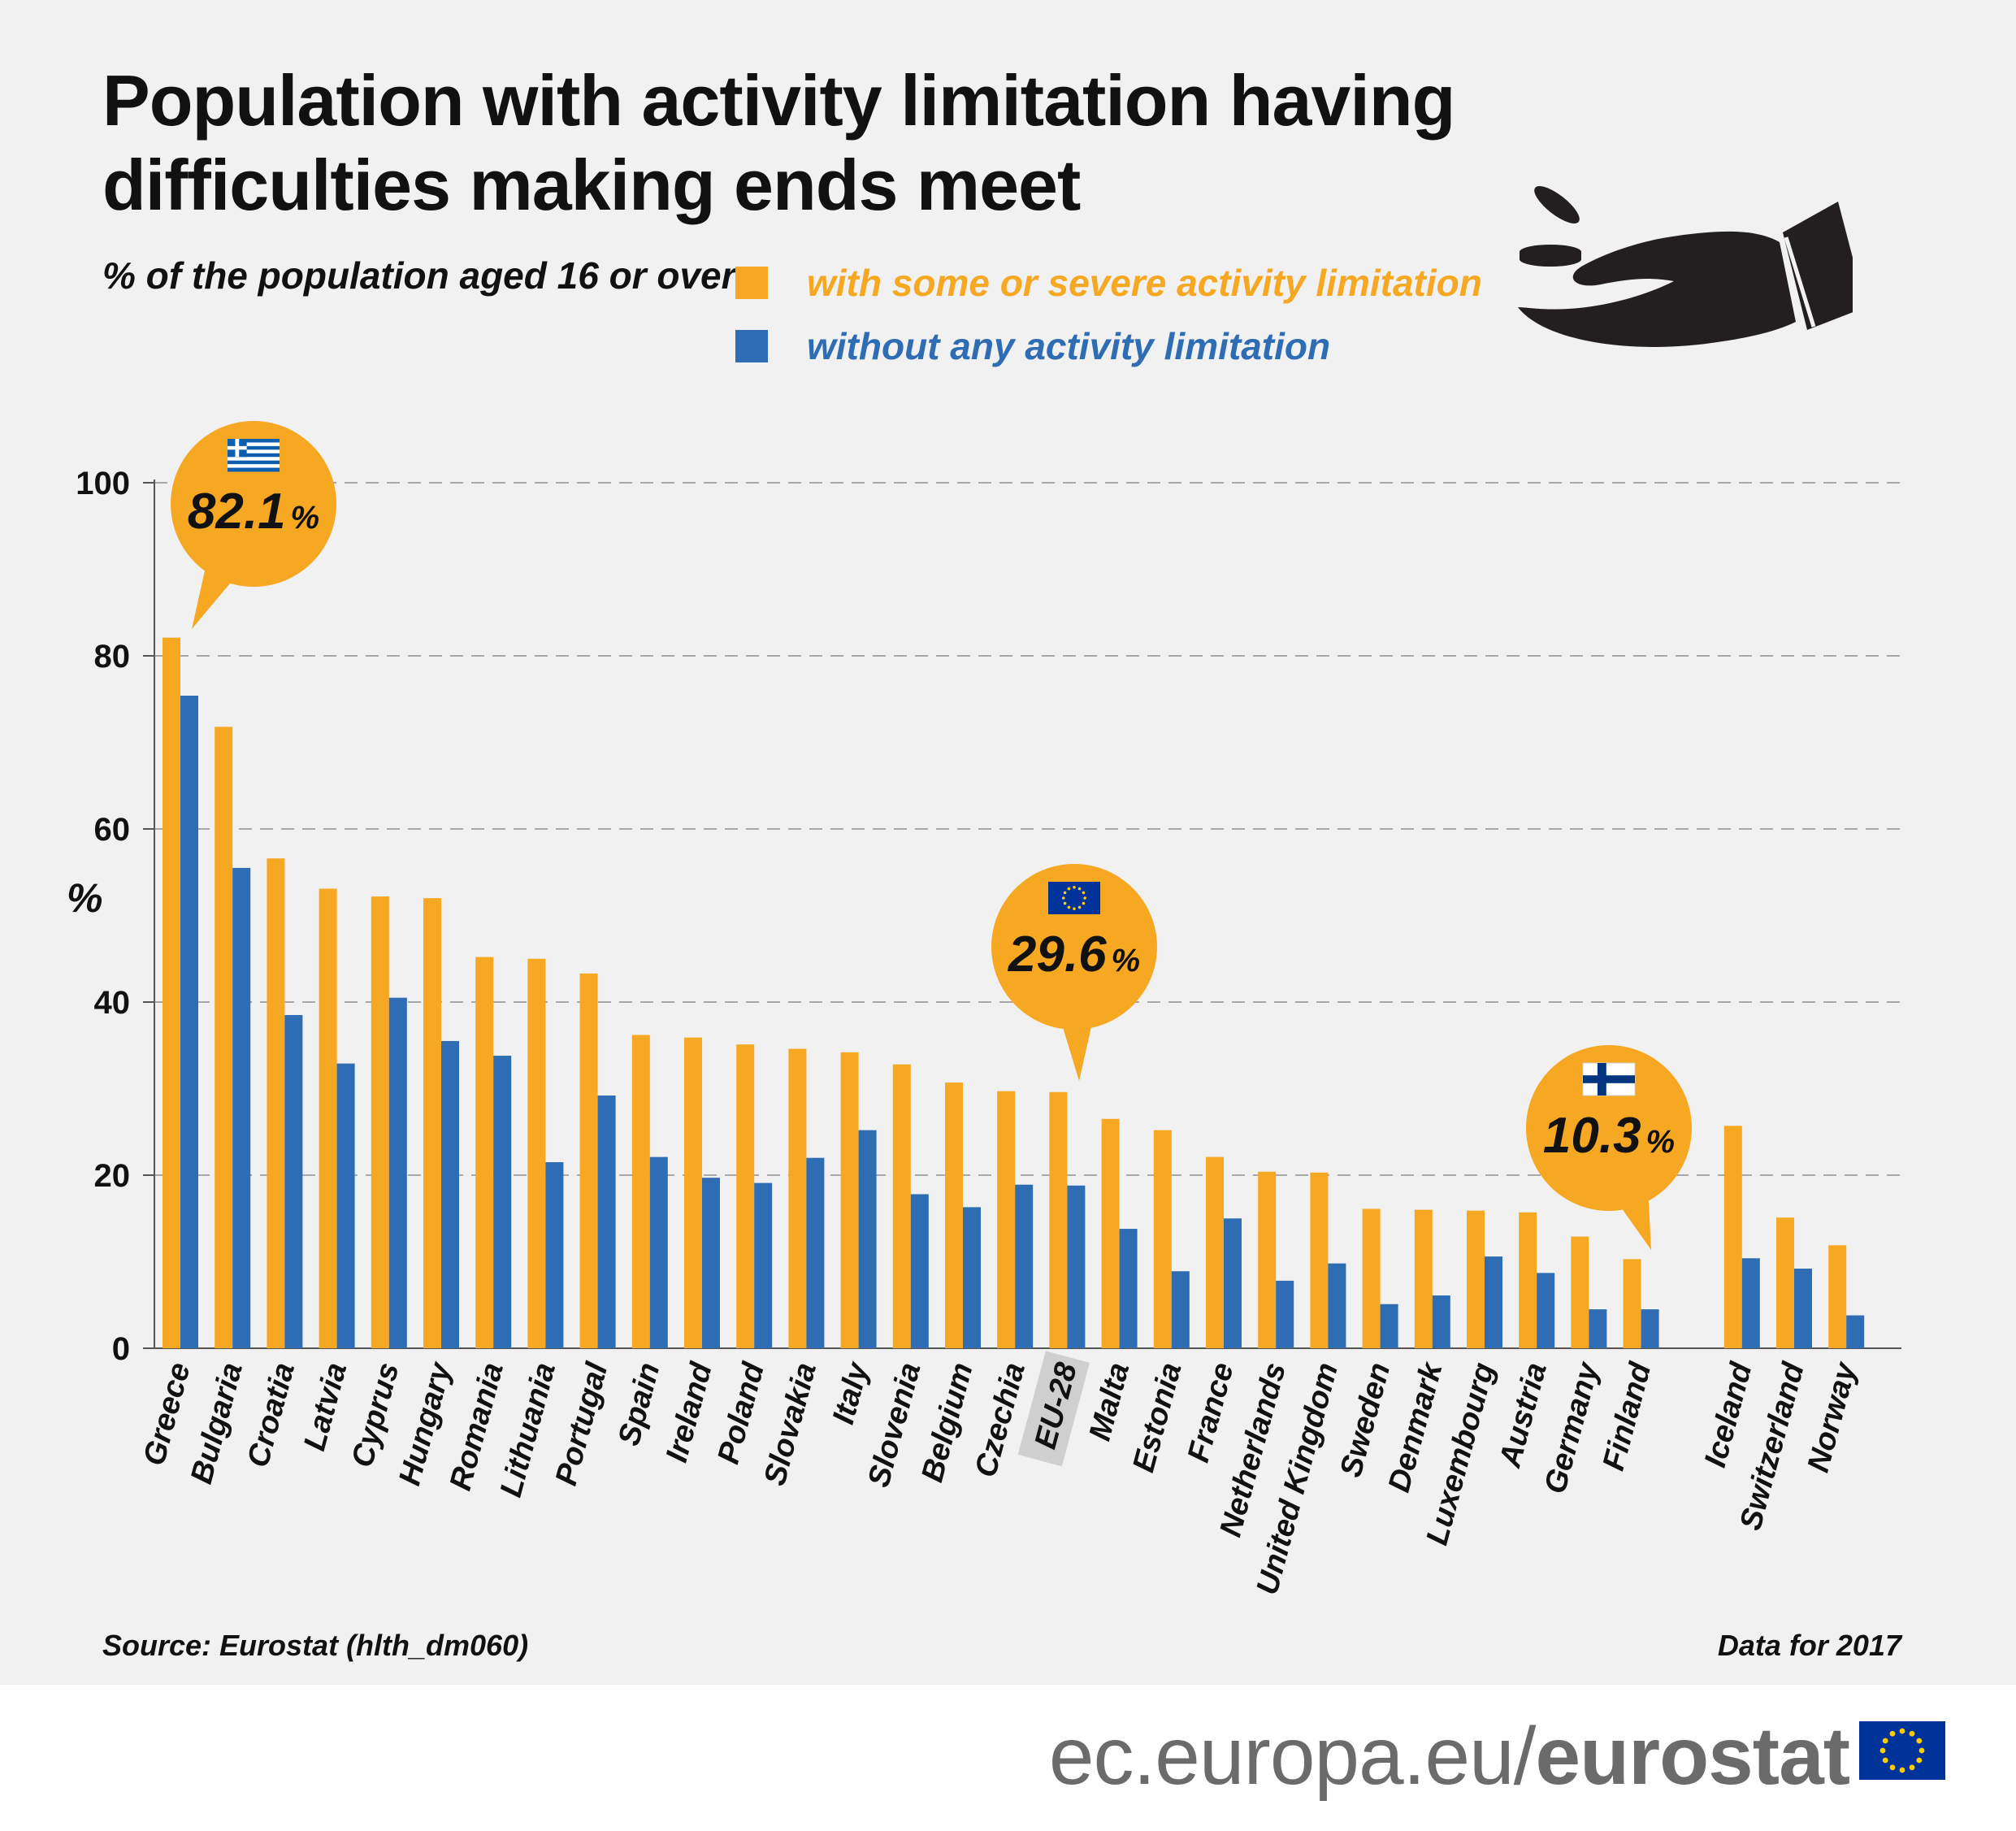 This screenshot has width=2016, height=1831. I want to click on bar-without-limitation-spain, so click(658, 1252).